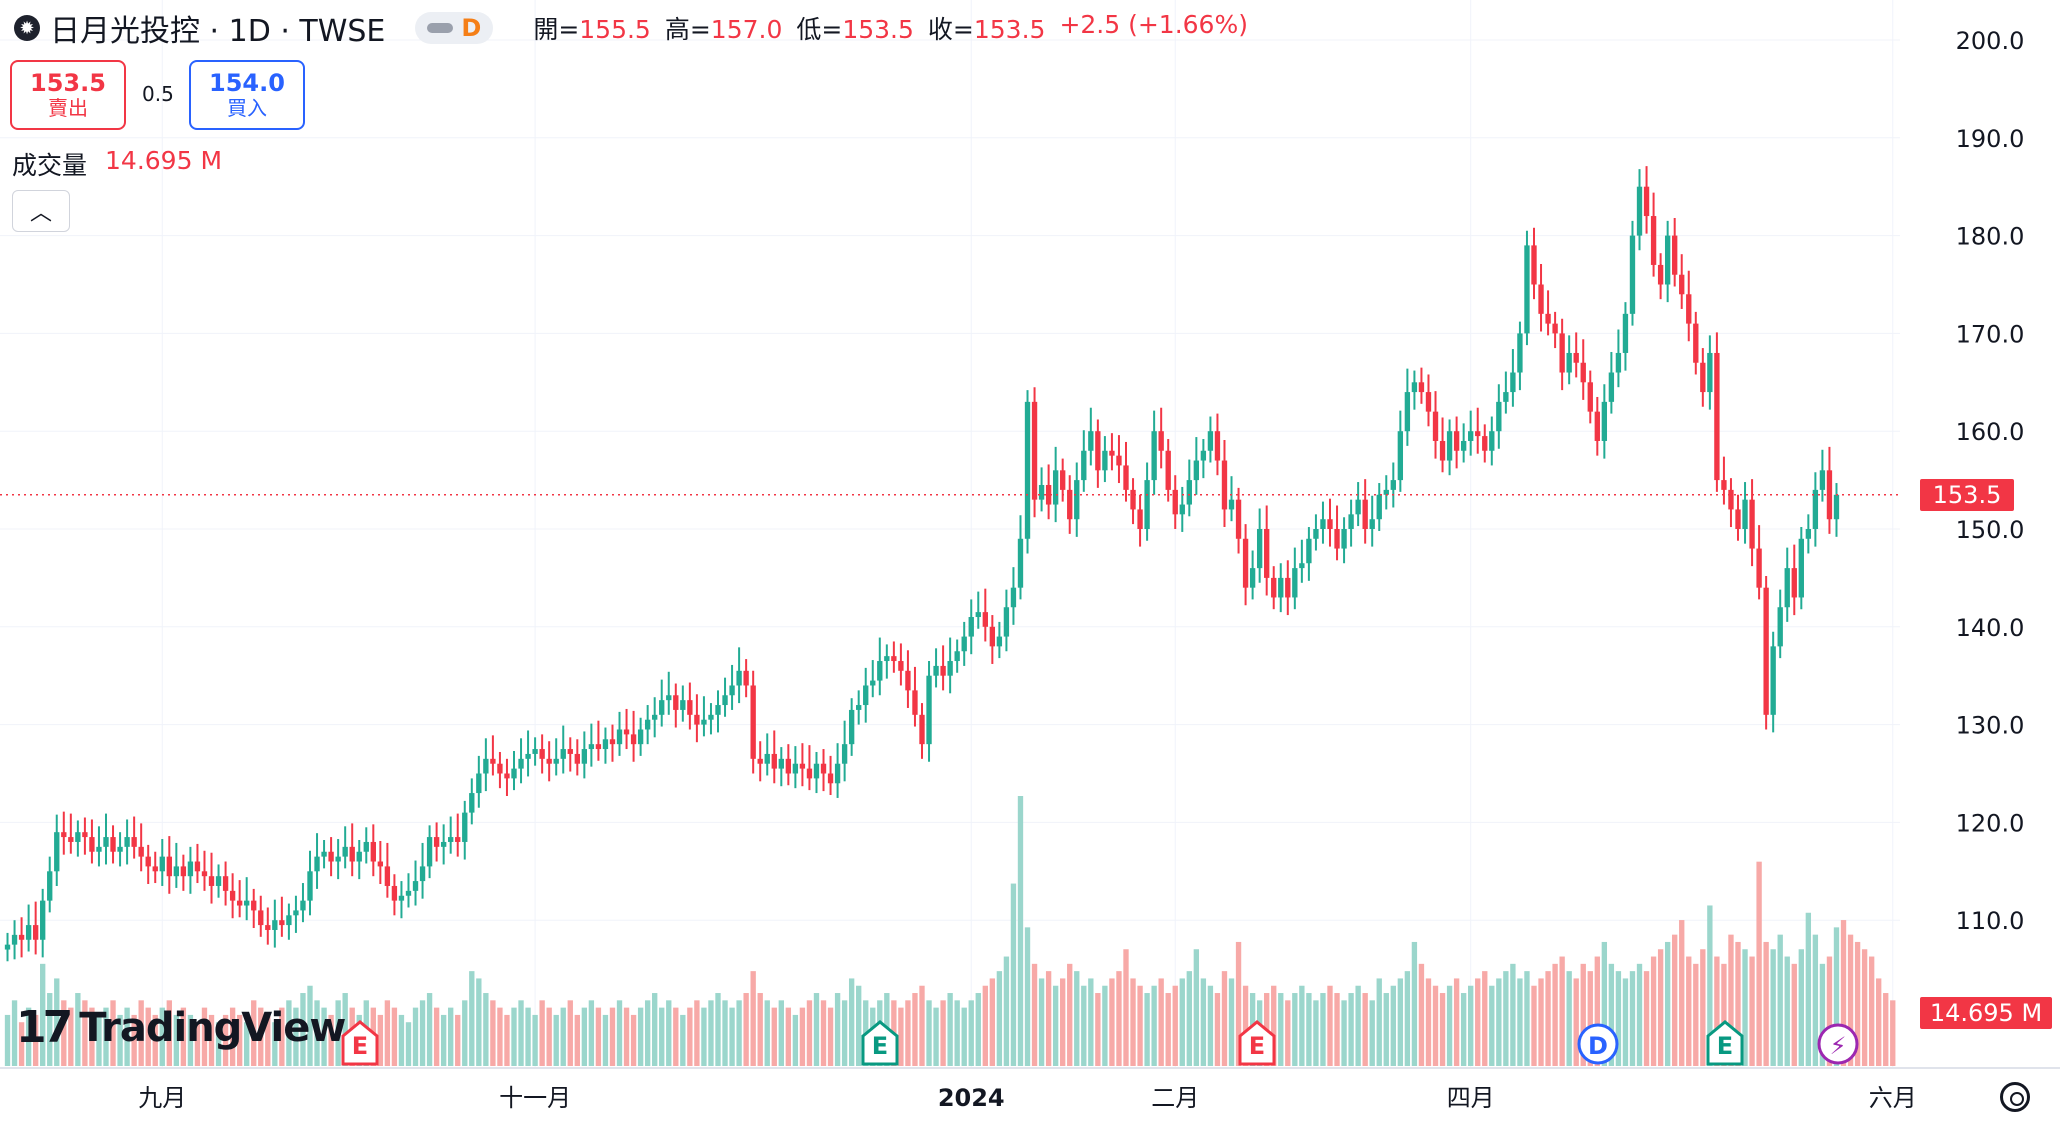 This screenshot has height=1134, width=2060. I want to click on volume-legend: 成交量 14.695 M, so click(117, 164).